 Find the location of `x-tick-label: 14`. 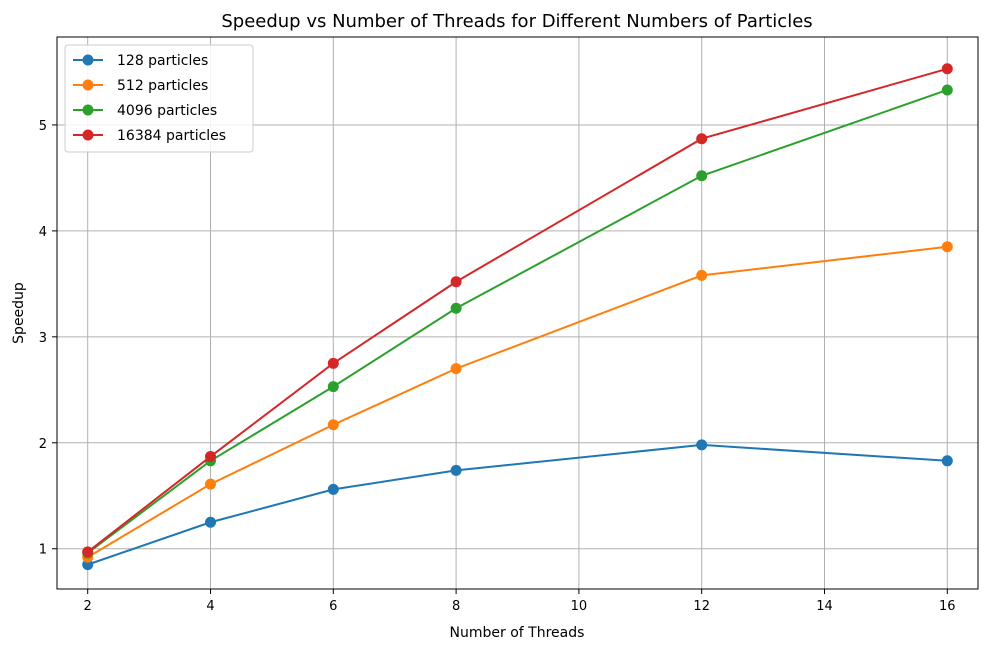

x-tick-label: 14 is located at coordinates (824, 606).